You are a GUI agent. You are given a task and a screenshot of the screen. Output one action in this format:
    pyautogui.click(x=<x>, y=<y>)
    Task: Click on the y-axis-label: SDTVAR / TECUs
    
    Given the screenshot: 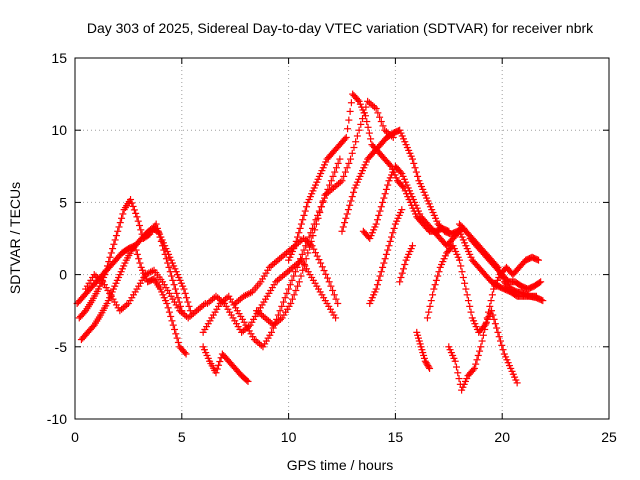 What is the action you would take?
    pyautogui.click(x=15, y=238)
    